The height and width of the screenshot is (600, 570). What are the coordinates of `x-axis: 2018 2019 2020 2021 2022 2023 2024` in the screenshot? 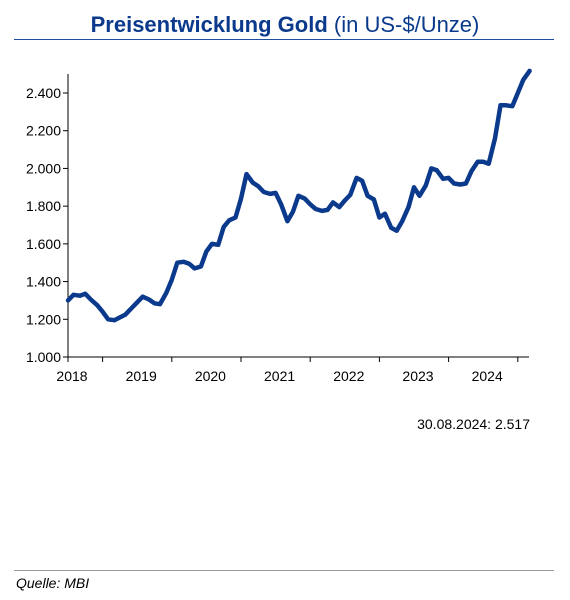 It's located at (292, 370).